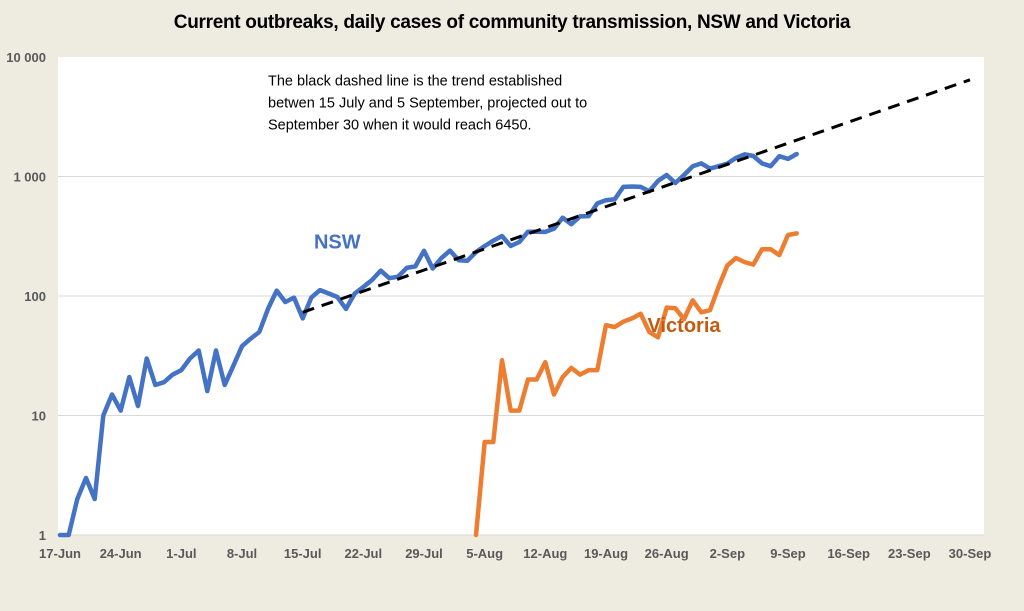  What do you see at coordinates (26, 57) in the screenshot?
I see `y-tick-label: 10 000` at bounding box center [26, 57].